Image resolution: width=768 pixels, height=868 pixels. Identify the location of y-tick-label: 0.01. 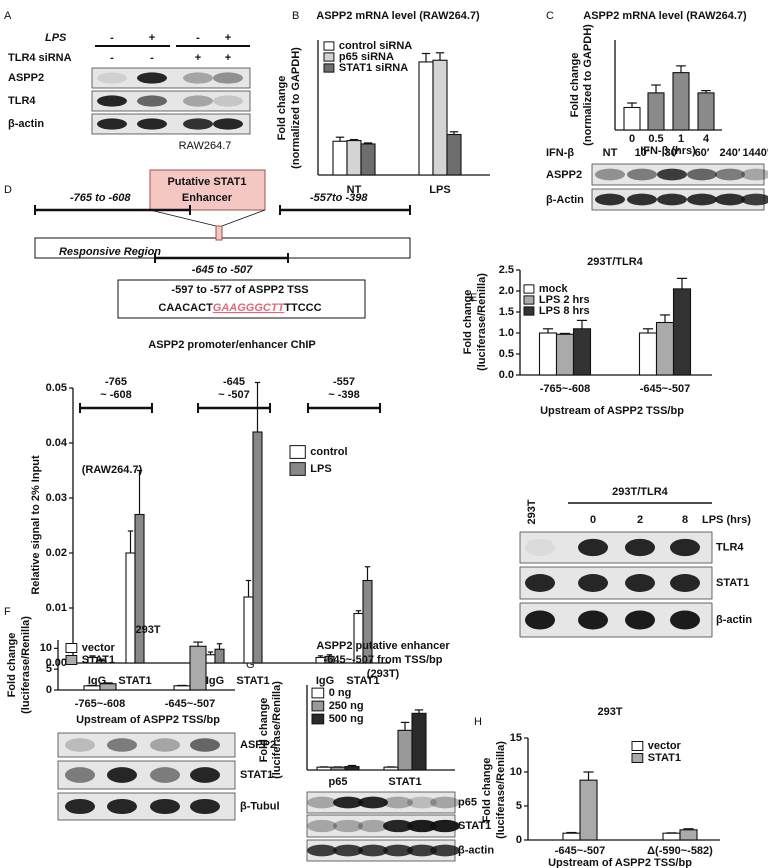
(56, 608).